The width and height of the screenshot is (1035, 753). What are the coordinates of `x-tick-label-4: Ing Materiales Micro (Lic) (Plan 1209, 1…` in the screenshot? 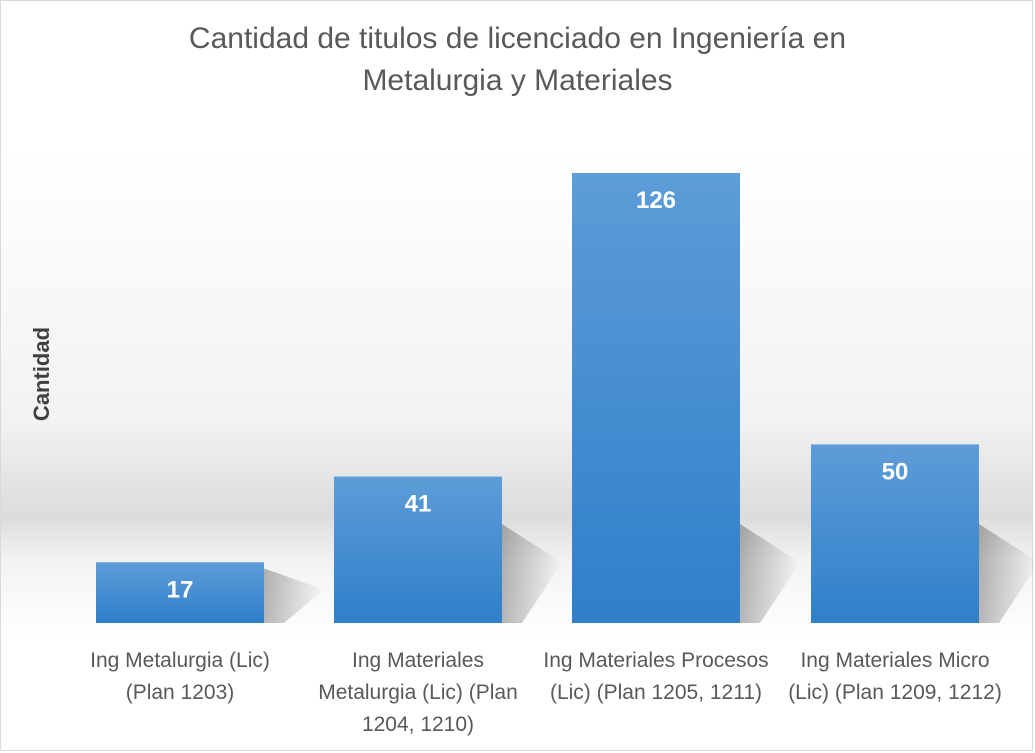 It's located at (895, 676).